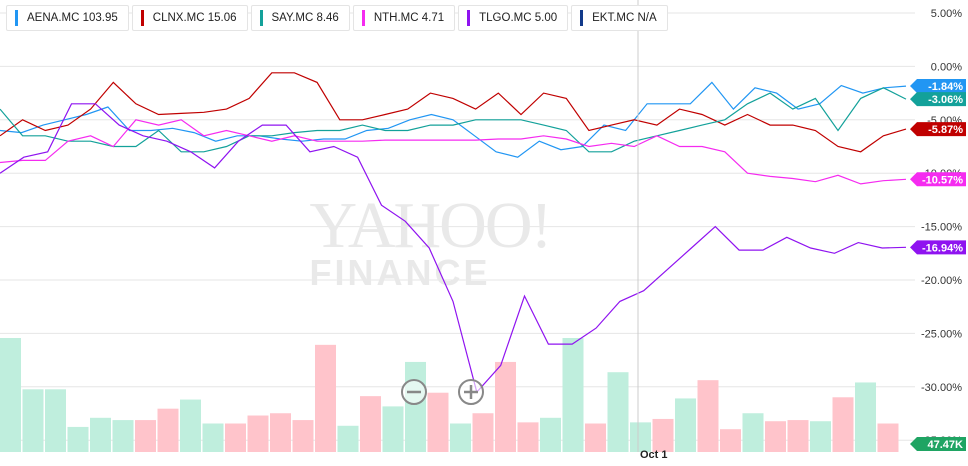 The width and height of the screenshot is (968, 466). What do you see at coordinates (194, 18) in the screenshot?
I see `legend-label: CLNX.MC 15.06` at bounding box center [194, 18].